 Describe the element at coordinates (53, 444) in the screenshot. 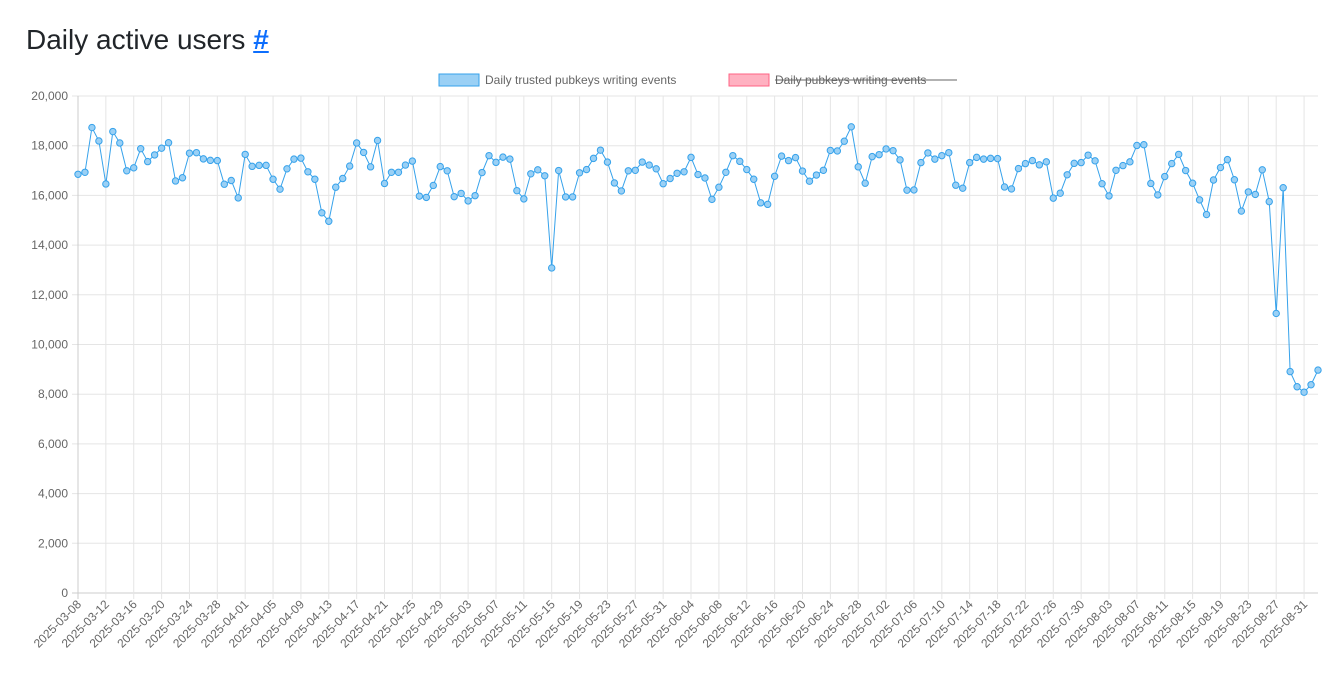

I see `y-tick-label: 6,000` at that location.